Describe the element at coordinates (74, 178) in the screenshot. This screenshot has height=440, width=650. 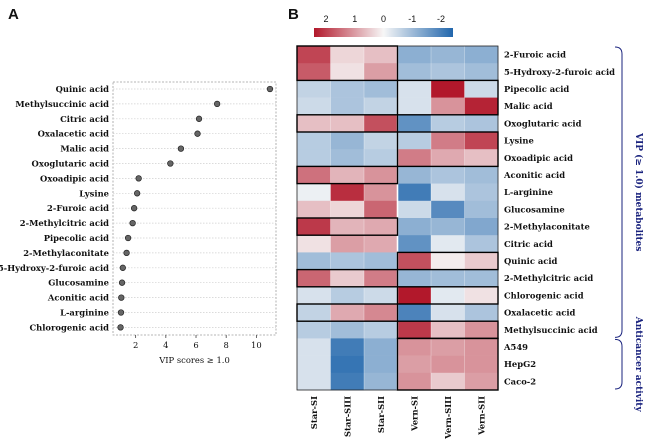
I see `category-label: Oxoadipic acid` at that location.